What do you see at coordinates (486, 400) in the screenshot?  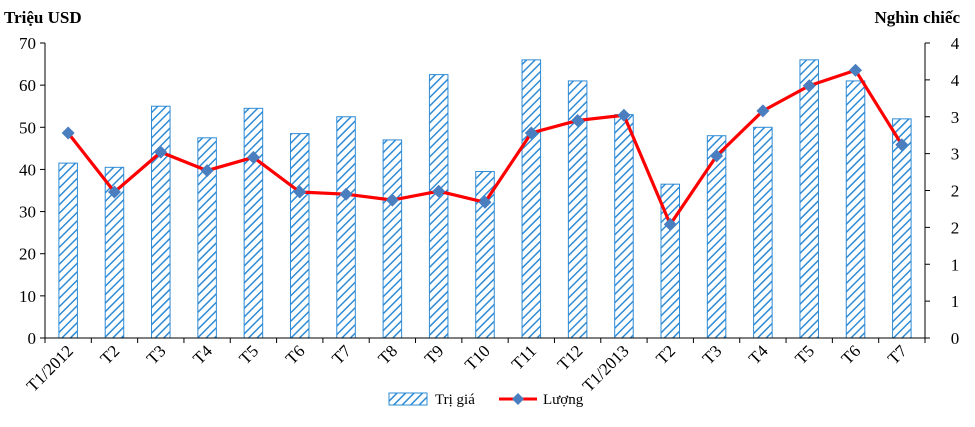 I see `legend: Trị giá Lượng` at bounding box center [486, 400].